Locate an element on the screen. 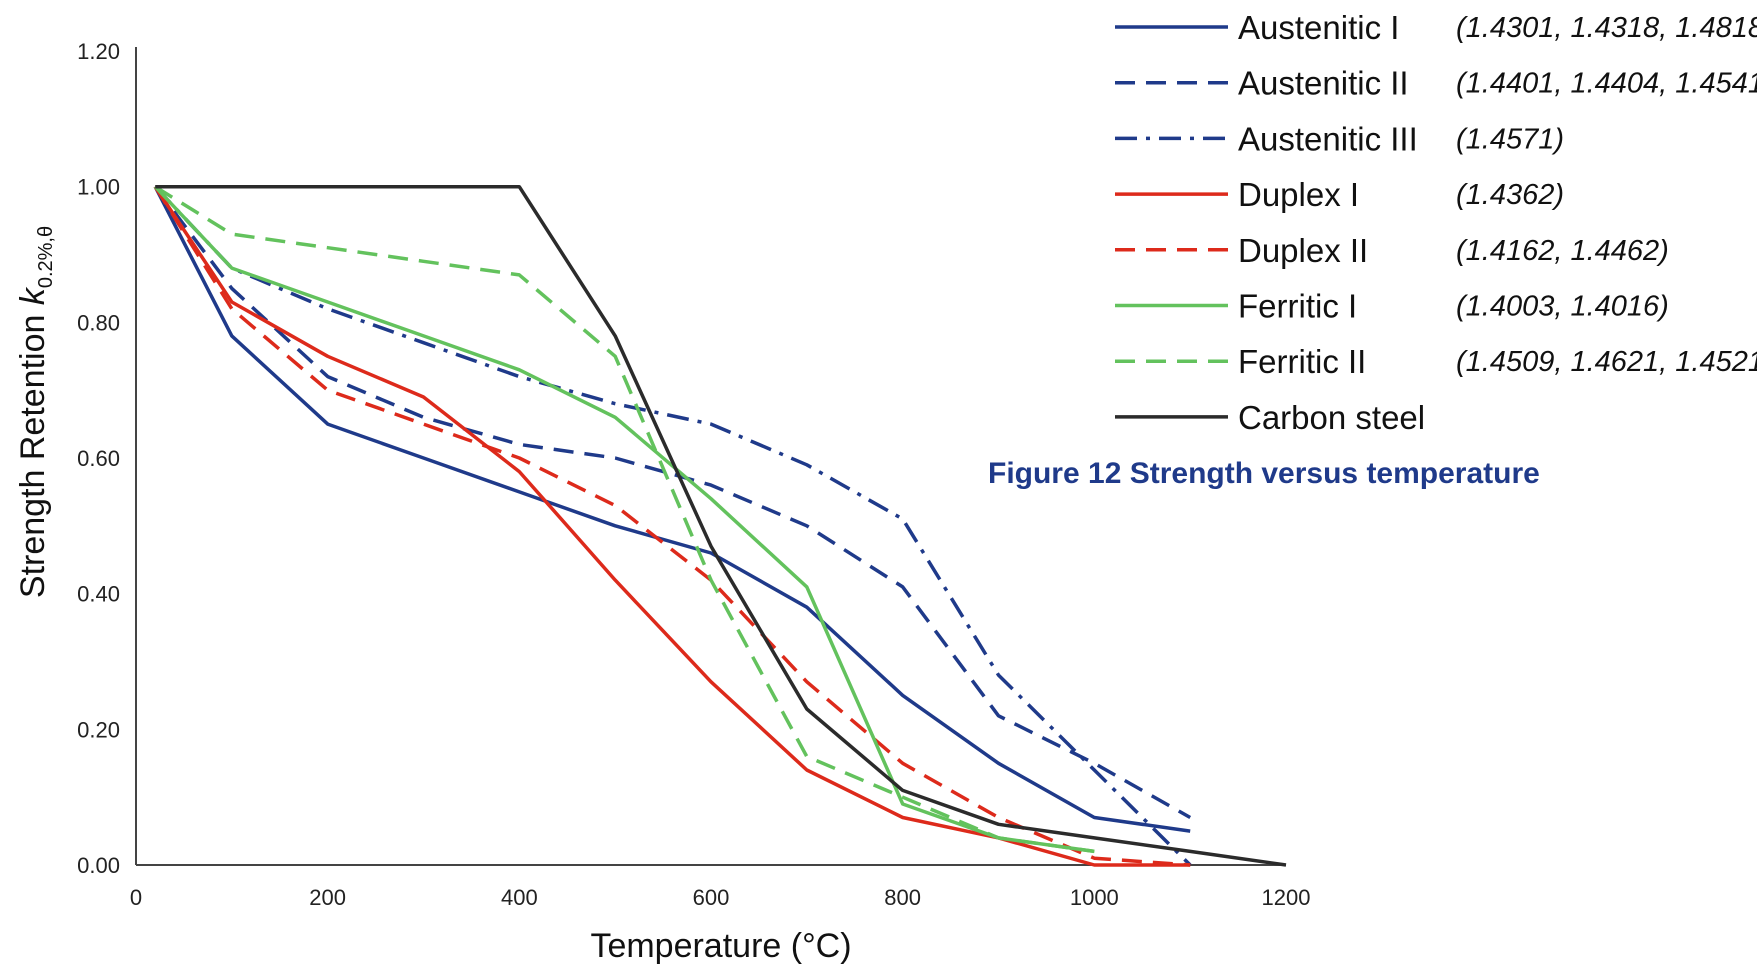 This screenshot has width=1757, height=965. y-tick-label: 0.00 is located at coordinates (98, 865).